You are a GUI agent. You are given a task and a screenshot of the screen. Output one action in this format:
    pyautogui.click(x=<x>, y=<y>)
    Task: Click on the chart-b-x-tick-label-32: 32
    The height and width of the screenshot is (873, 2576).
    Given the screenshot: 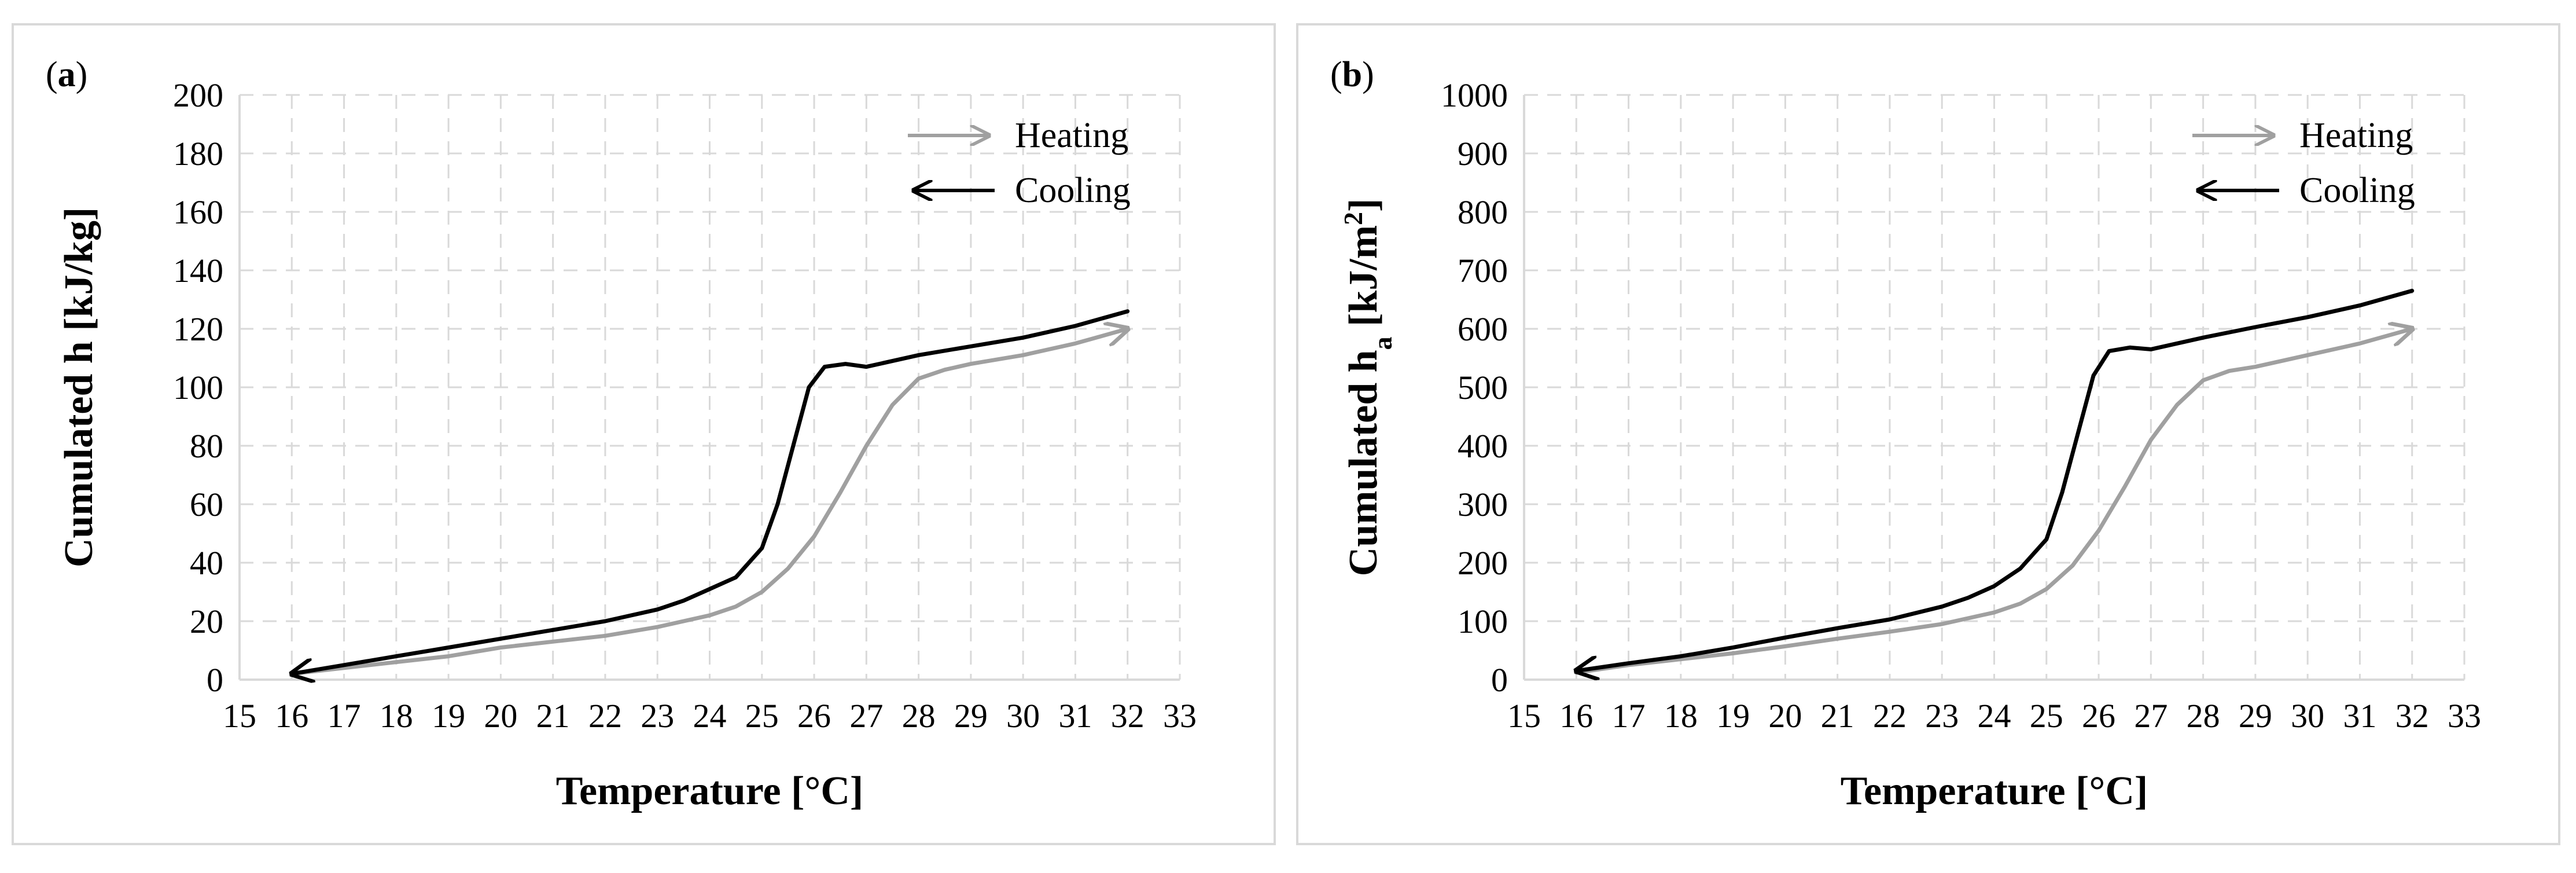 What is the action you would take?
    pyautogui.click(x=2412, y=716)
    